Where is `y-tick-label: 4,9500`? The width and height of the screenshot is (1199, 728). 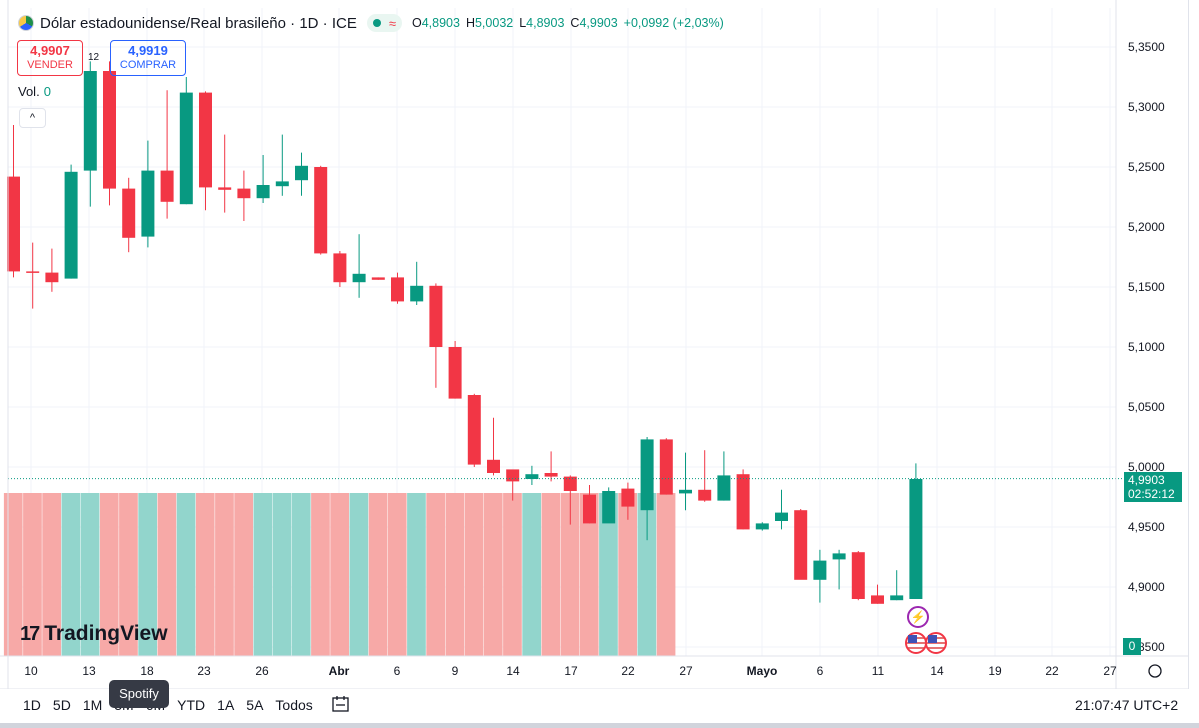 y-tick-label: 4,9500 is located at coordinates (1146, 527).